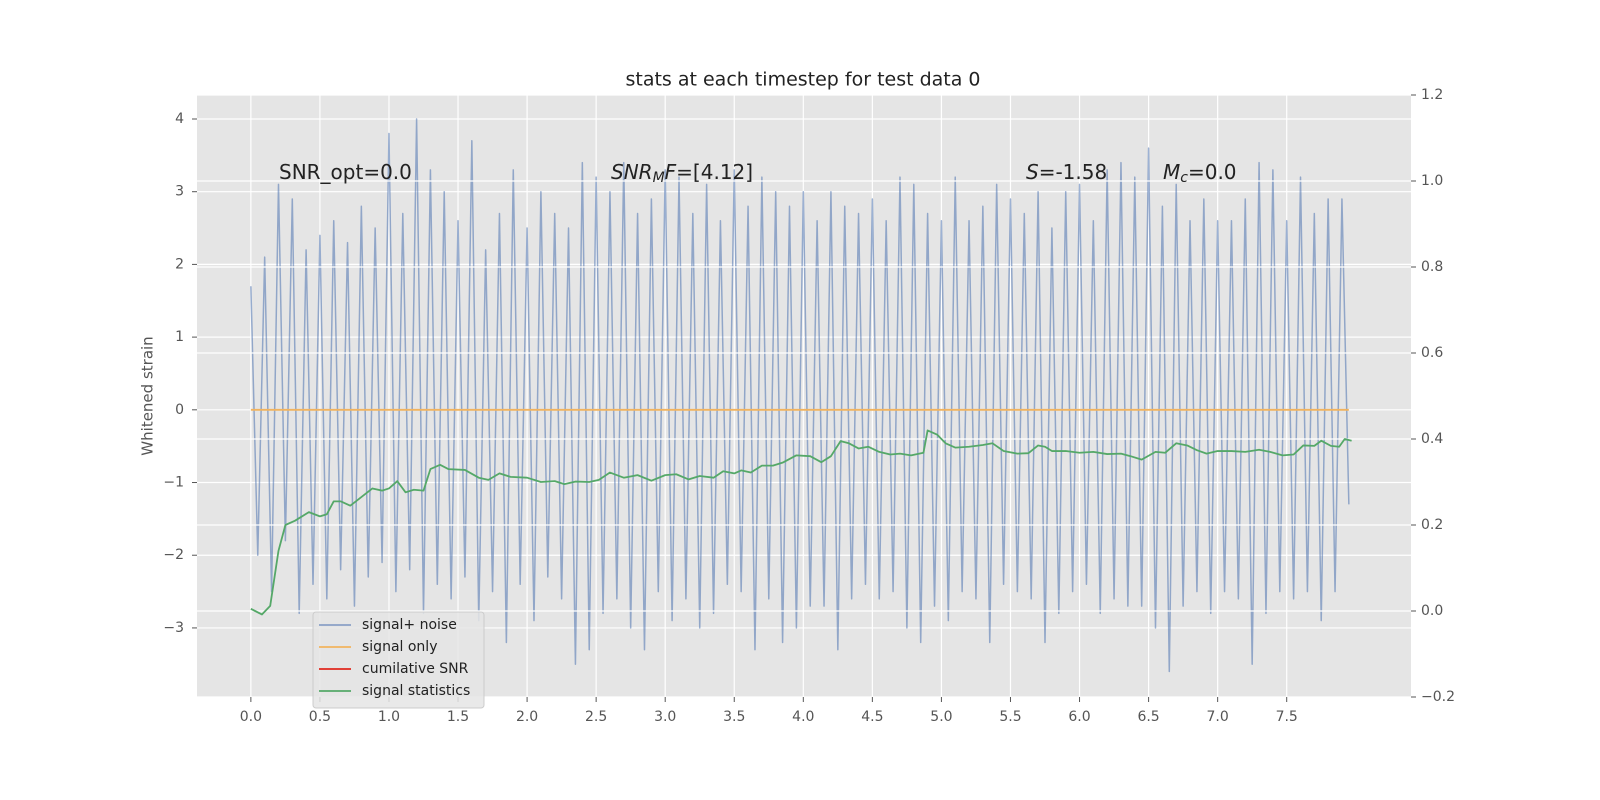 This screenshot has width=1600, height=800. I want to click on annotation-part: SNR, so click(632, 172).